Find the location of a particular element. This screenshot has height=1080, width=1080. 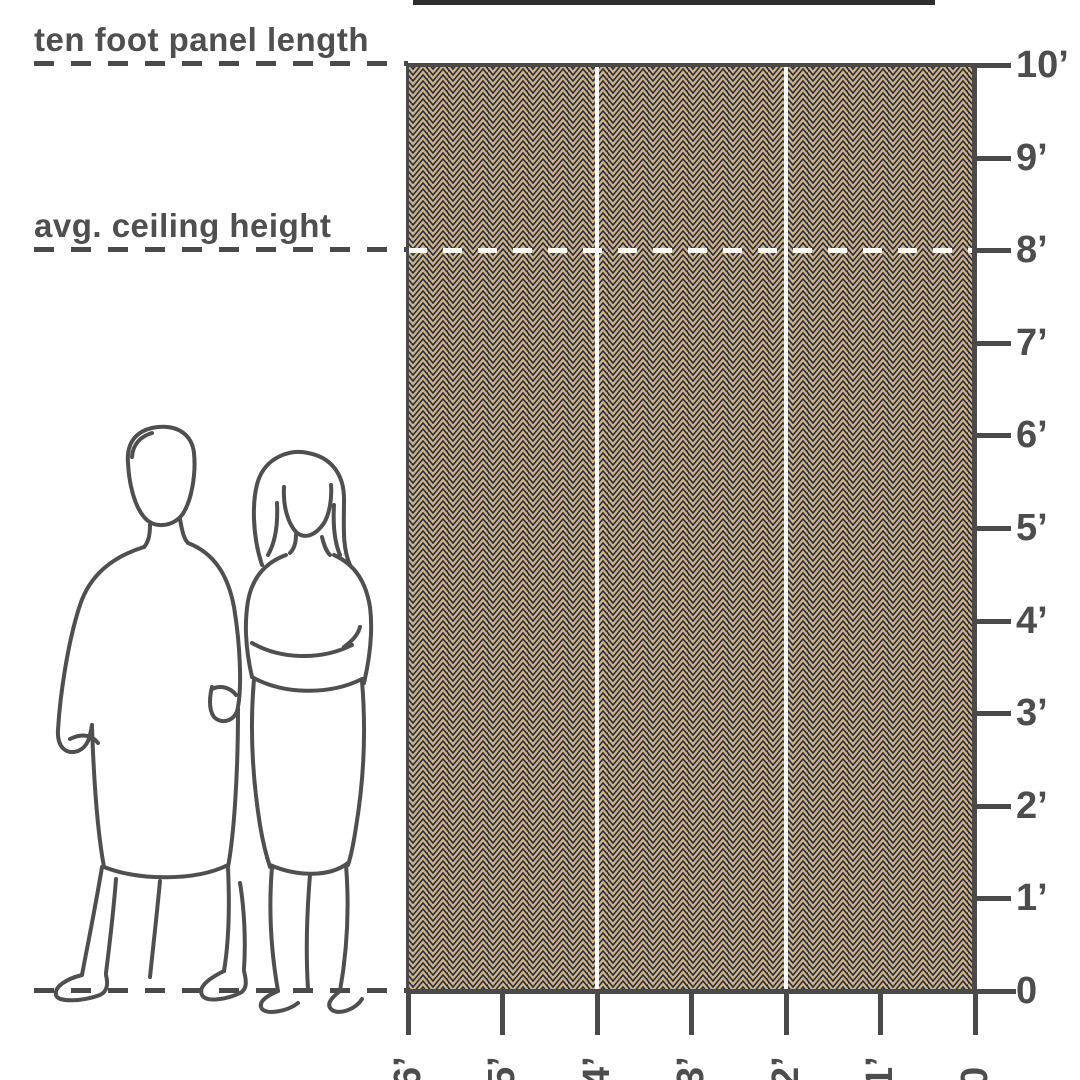

man-figure is located at coordinates (150, 713).